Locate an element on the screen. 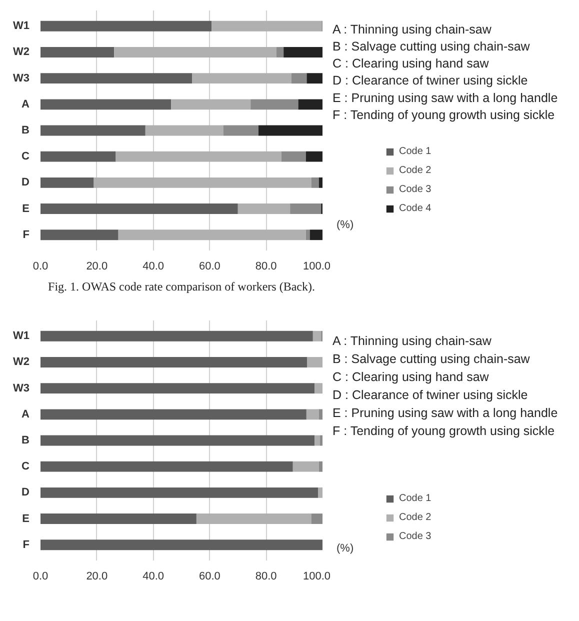  y-tick-label: W1 is located at coordinates (21, 336).